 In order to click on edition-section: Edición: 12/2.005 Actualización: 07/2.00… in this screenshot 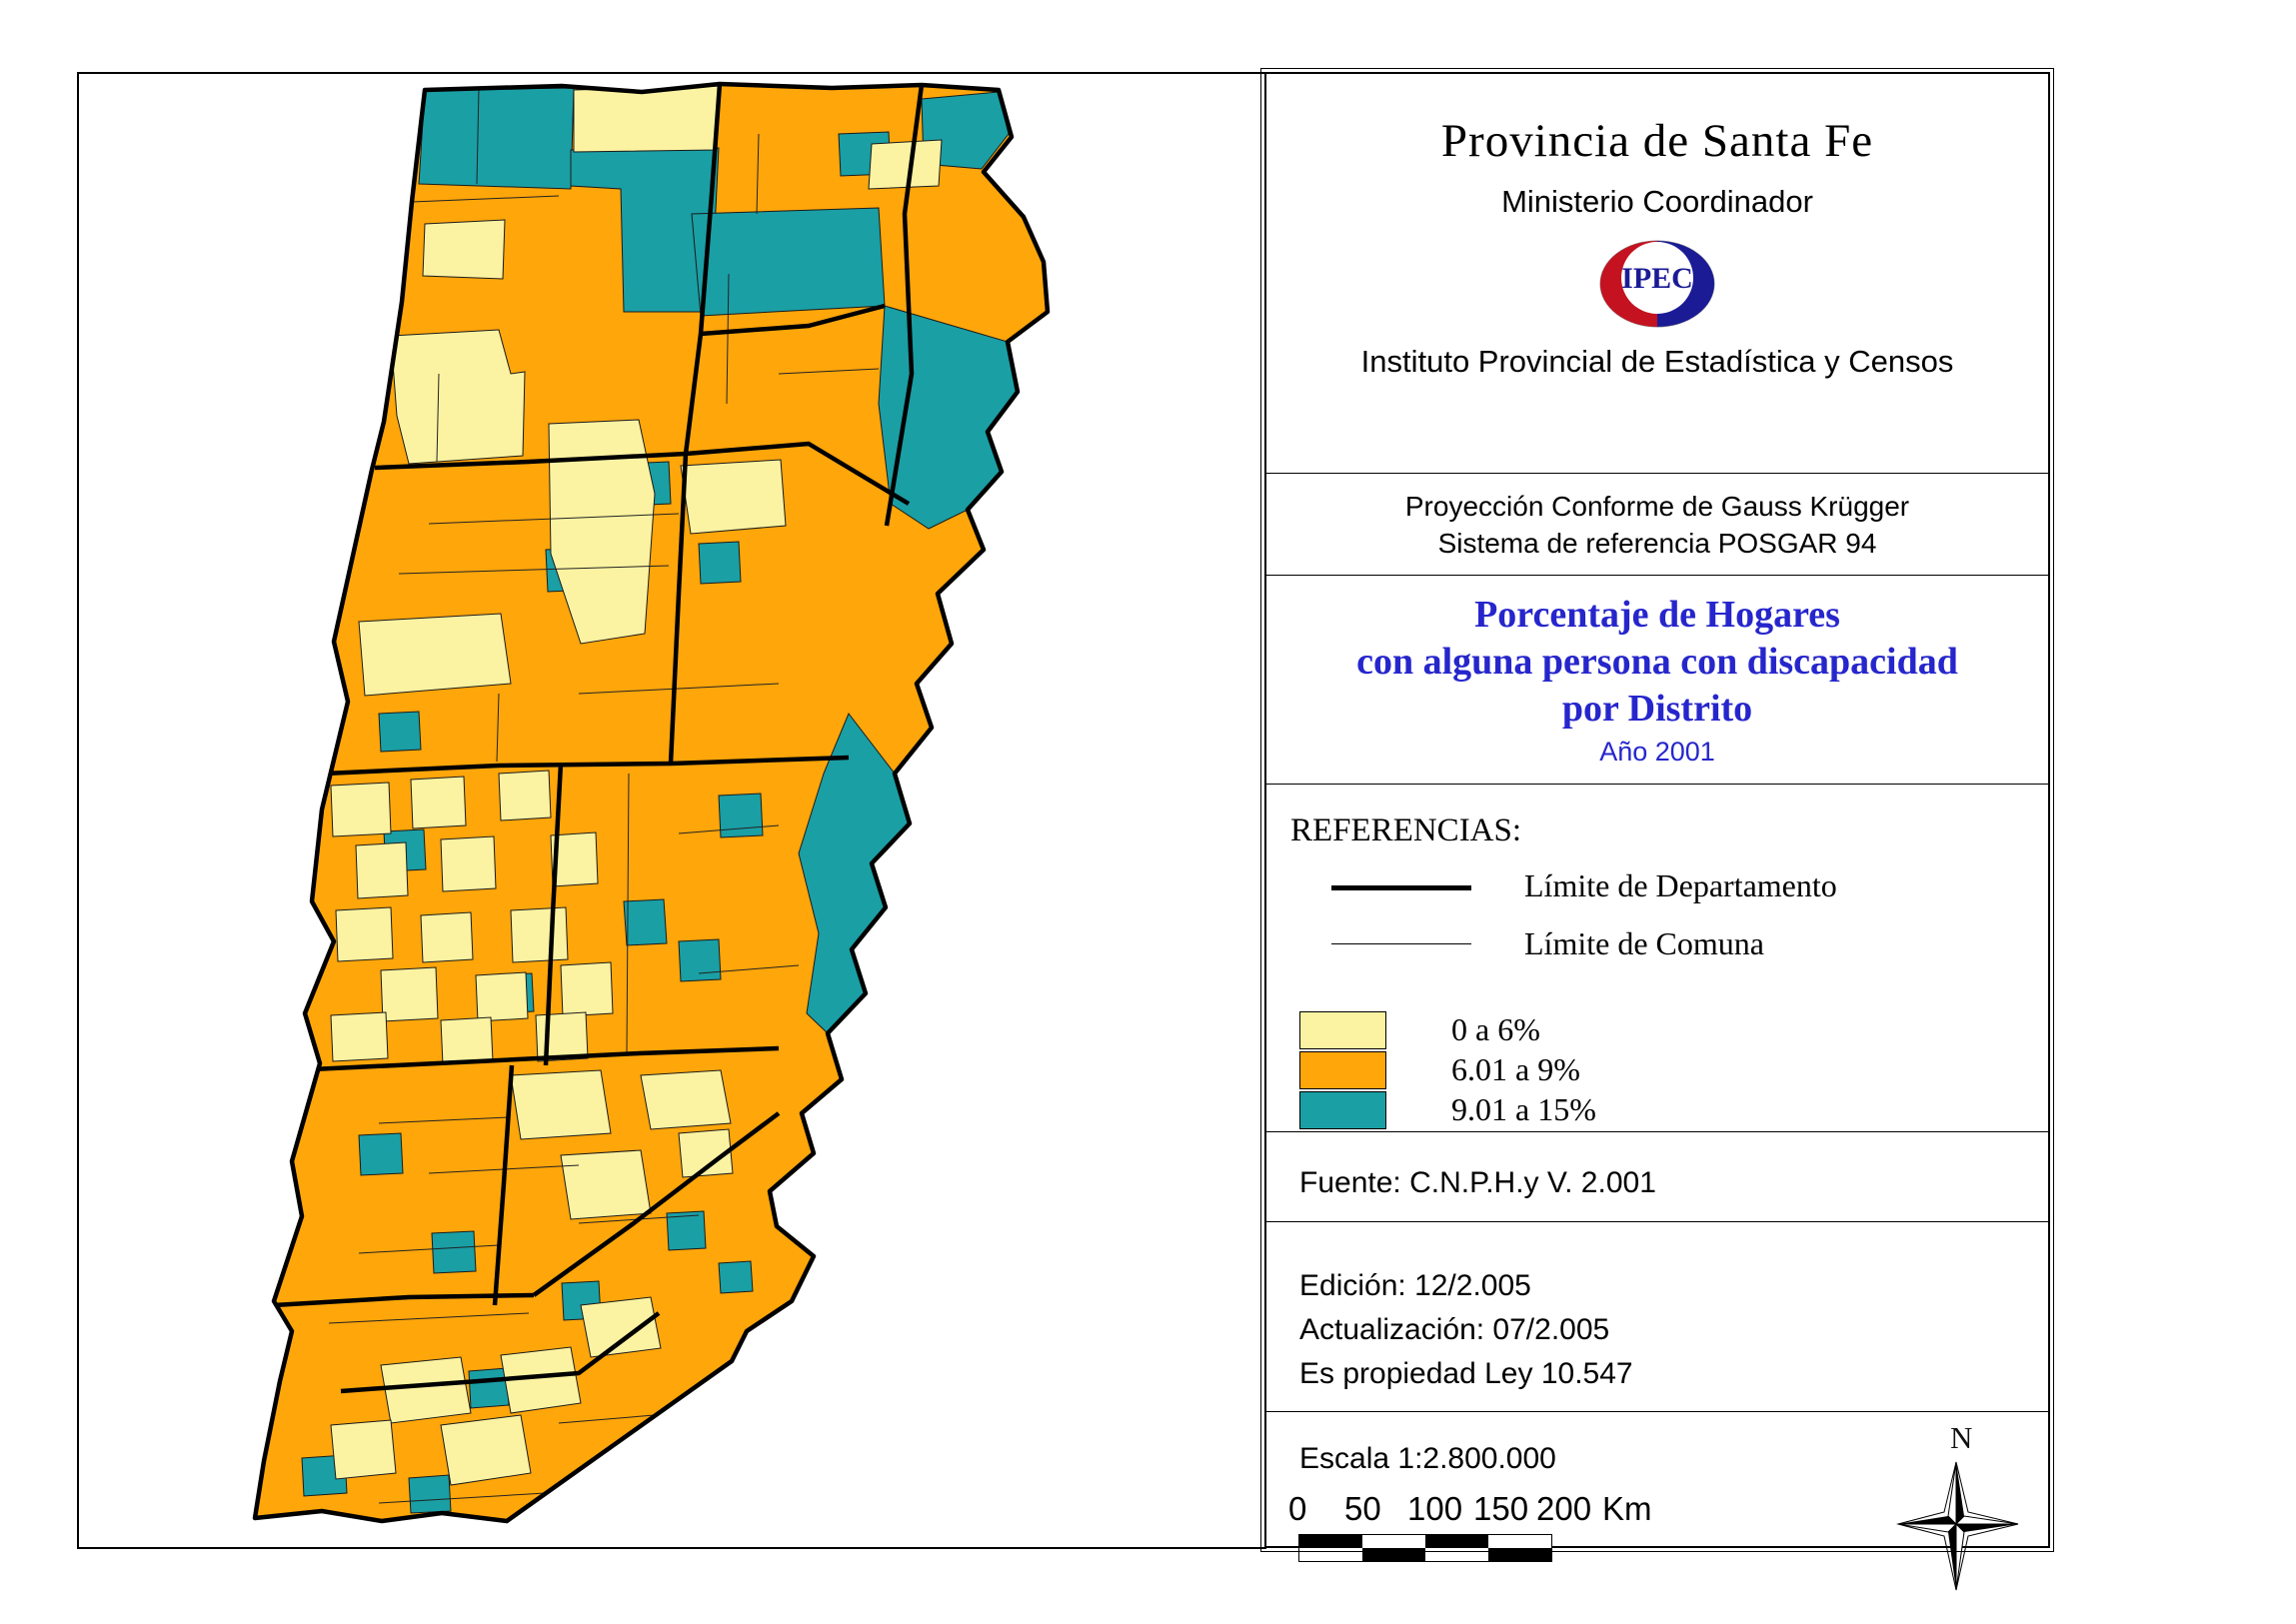, I will do `click(1657, 1316)`.